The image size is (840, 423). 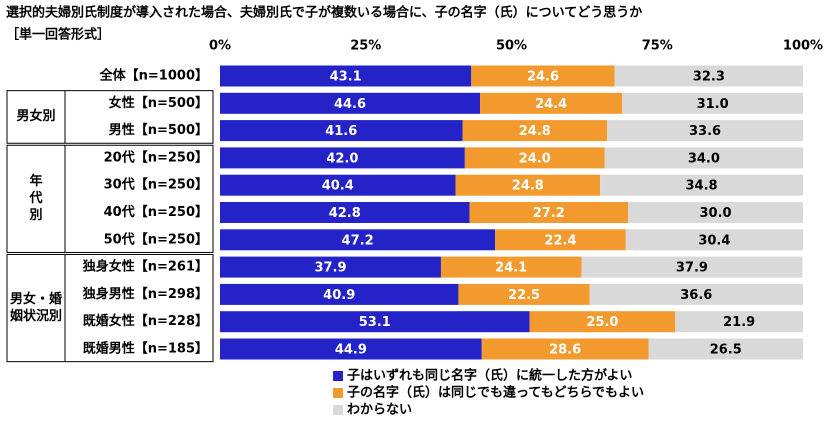 What do you see at coordinates (220, 46) in the screenshot?
I see `x-tick-label: 0%` at bounding box center [220, 46].